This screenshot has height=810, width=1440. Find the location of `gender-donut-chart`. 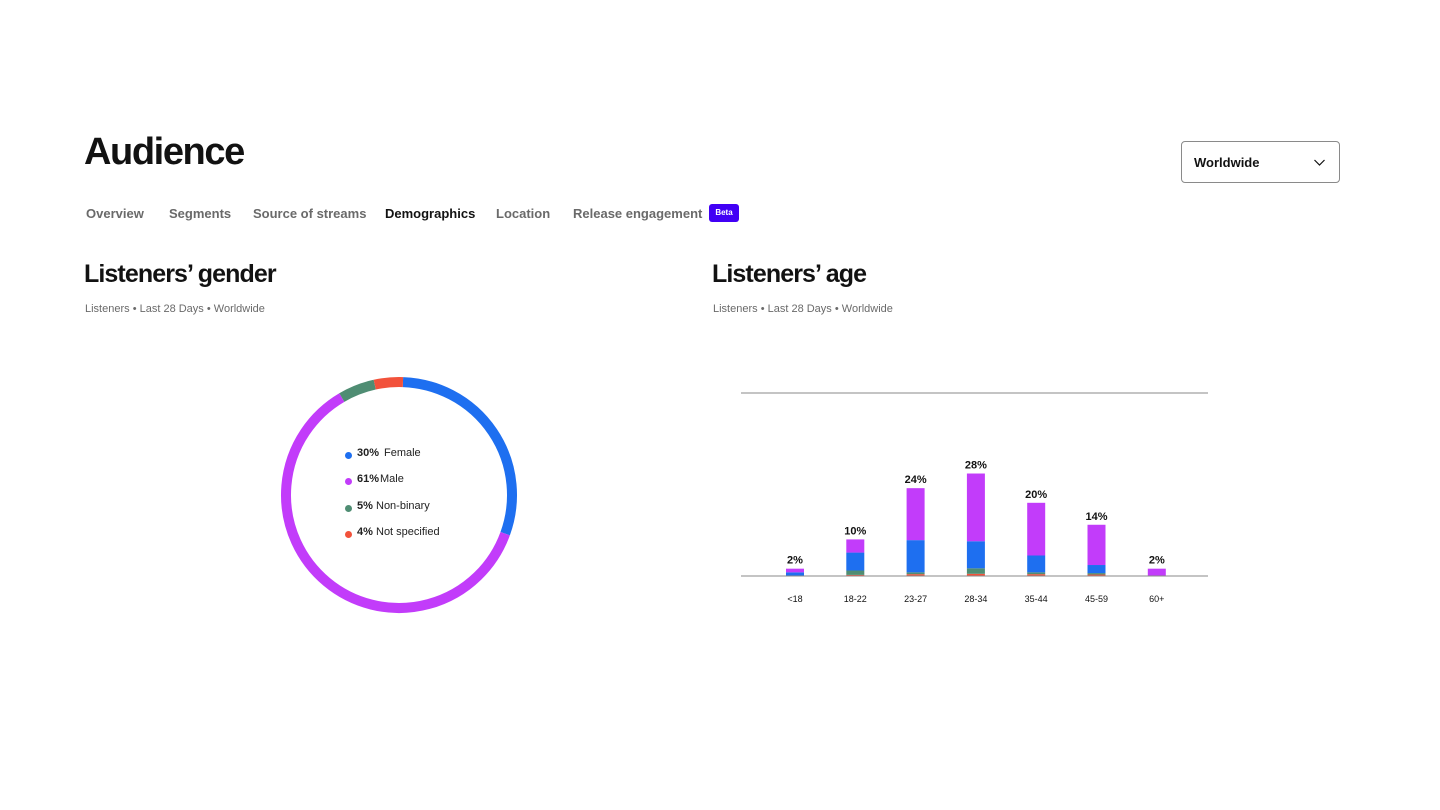

gender-donut-chart is located at coordinates (399, 495).